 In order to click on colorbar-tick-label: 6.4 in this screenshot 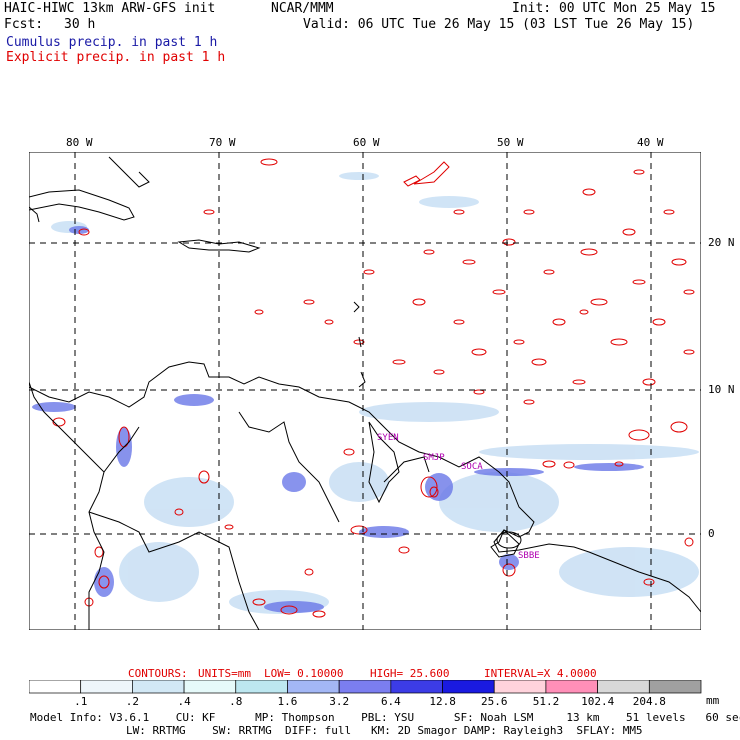, I will do `click(390, 701)`.